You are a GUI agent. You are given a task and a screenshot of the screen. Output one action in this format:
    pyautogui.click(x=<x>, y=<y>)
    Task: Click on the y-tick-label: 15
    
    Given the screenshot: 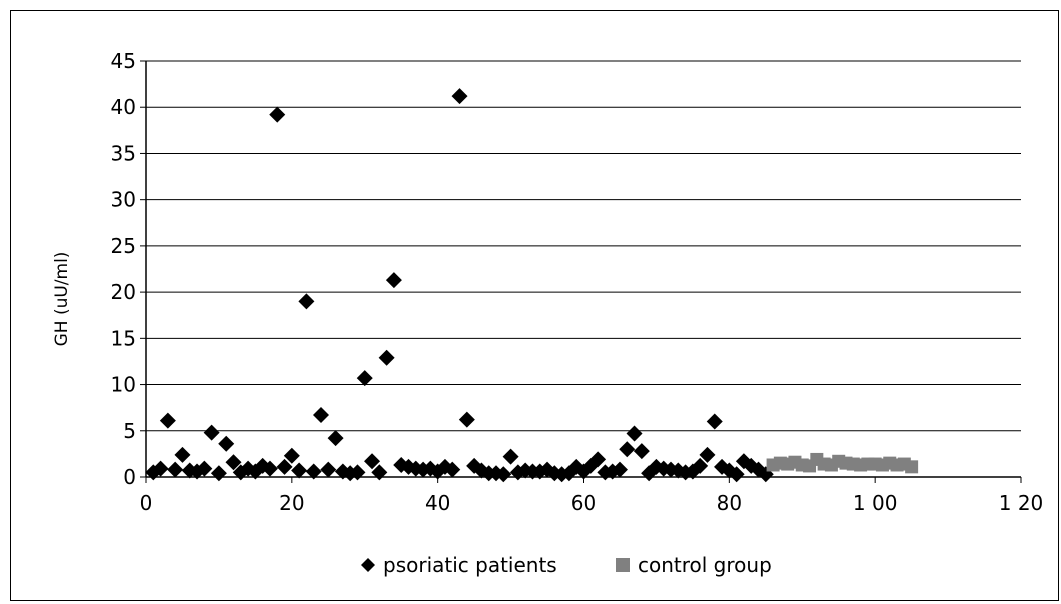 What is the action you would take?
    pyautogui.click(x=123, y=338)
    